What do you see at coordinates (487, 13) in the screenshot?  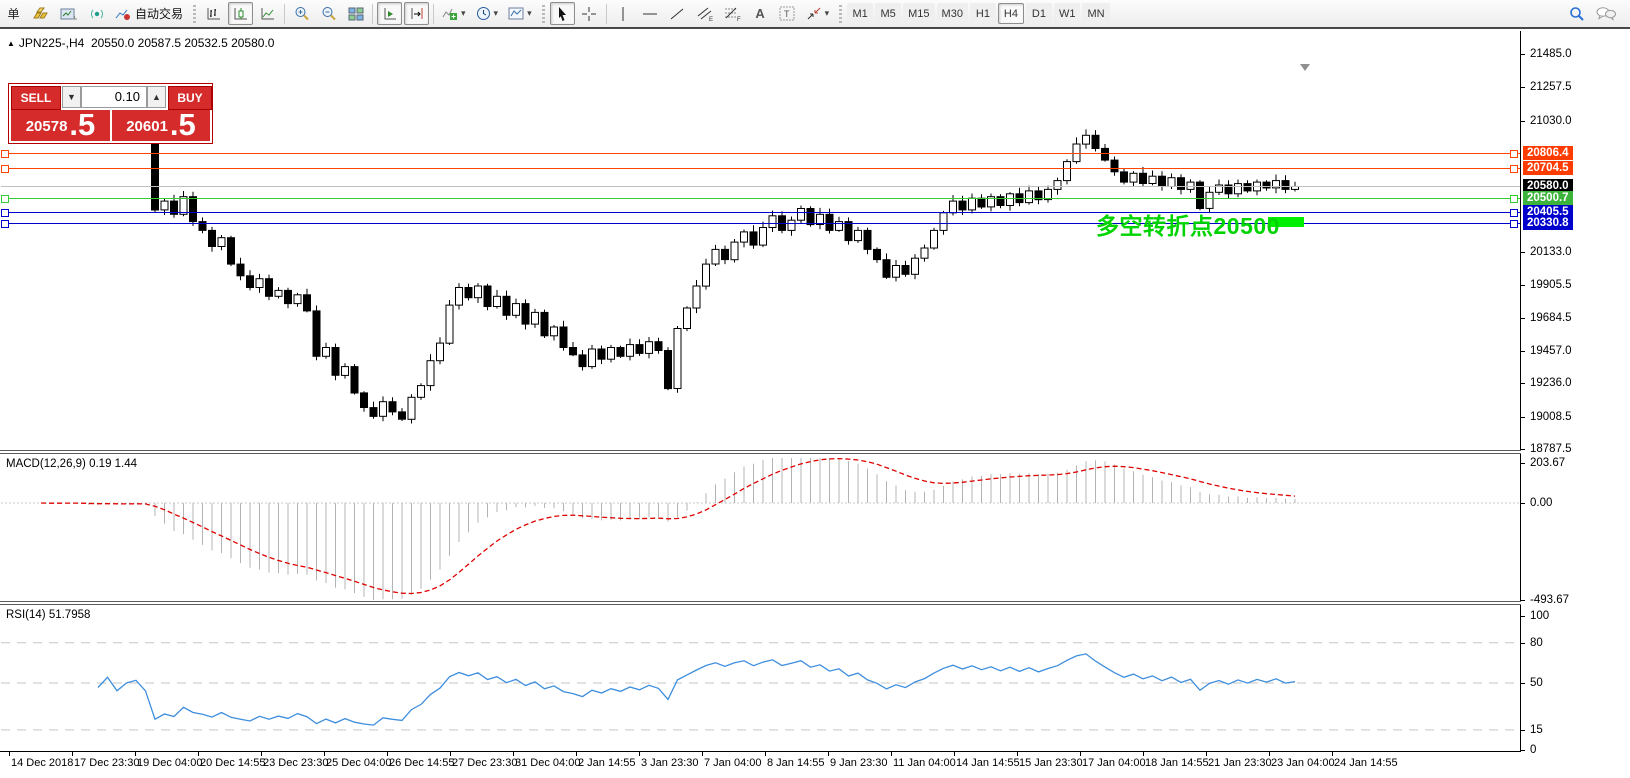 I see `periods-button: ▾` at bounding box center [487, 13].